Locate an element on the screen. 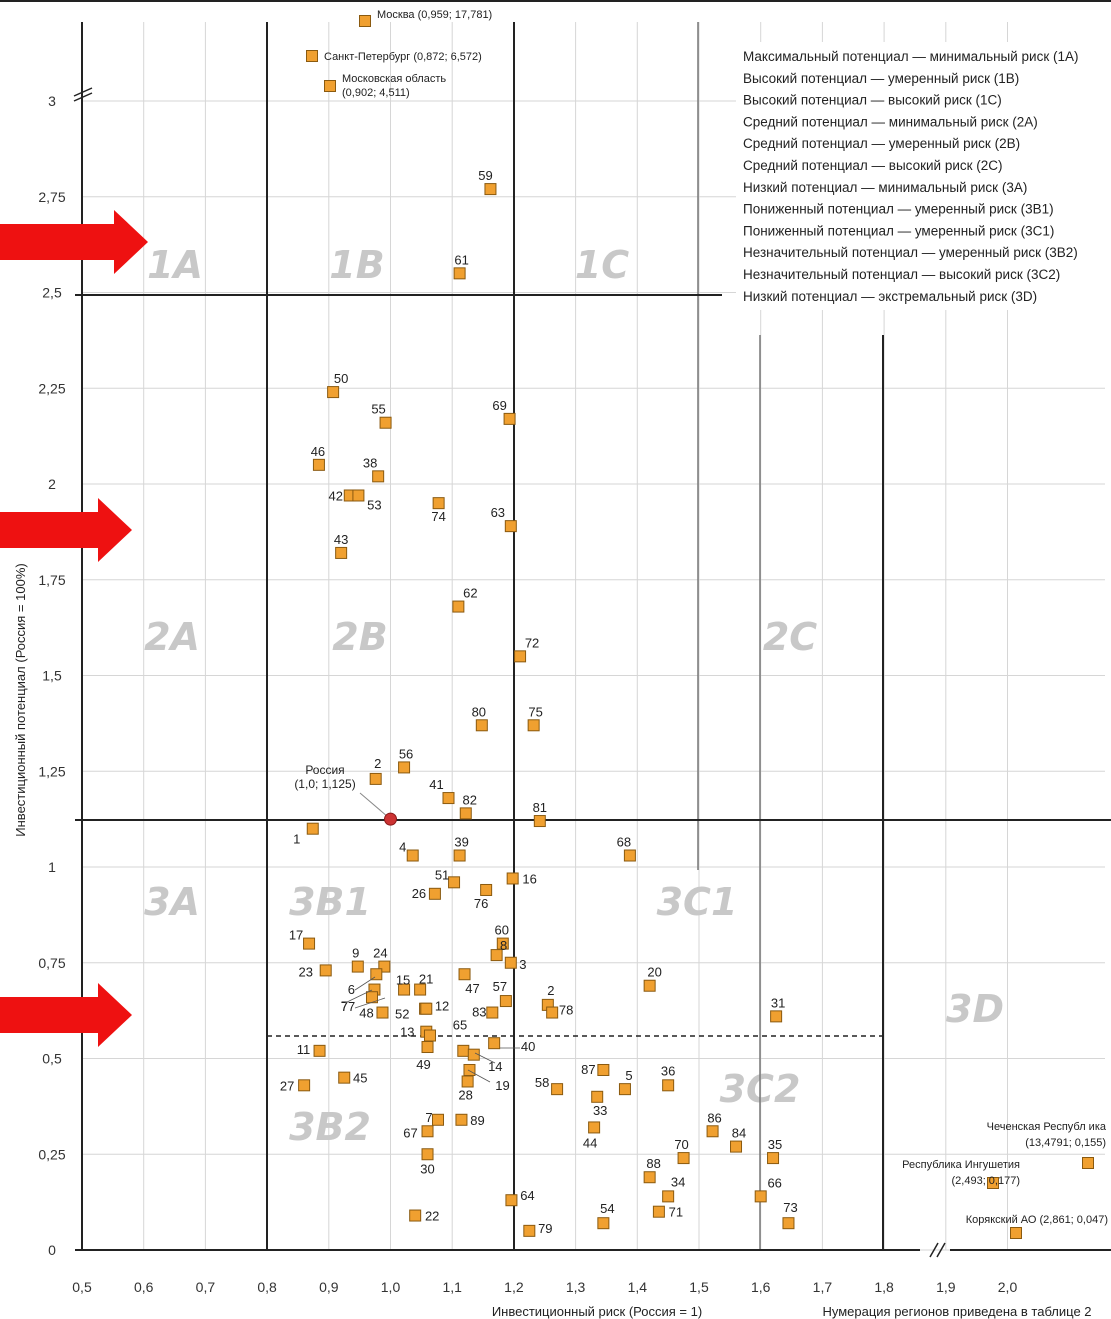  legend-entry: Средний потенциал — умеренный риск (2B) is located at coordinates (881, 143).